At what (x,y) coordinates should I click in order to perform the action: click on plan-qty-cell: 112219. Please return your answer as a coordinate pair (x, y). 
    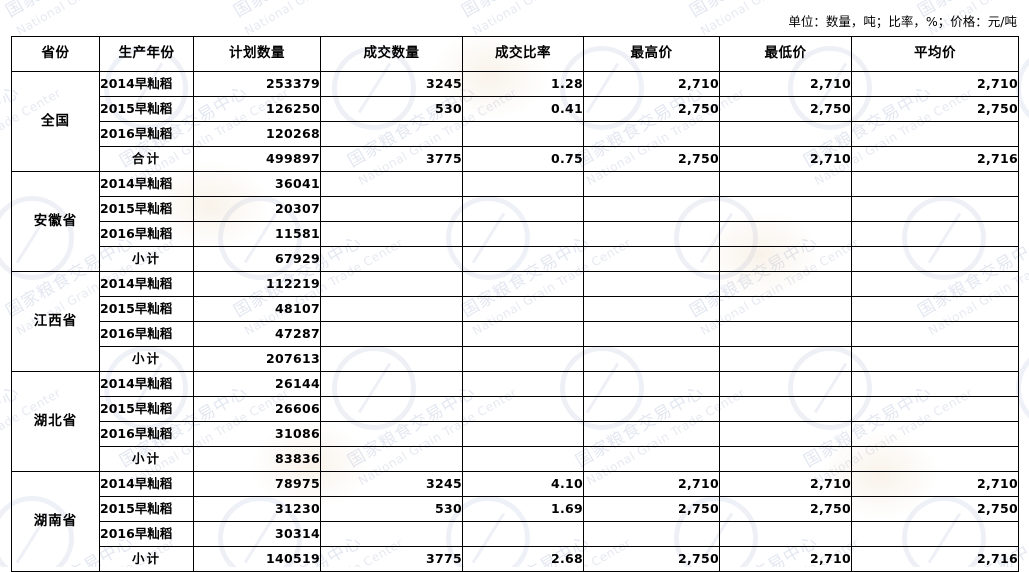
    Looking at the image, I should click on (257, 284).